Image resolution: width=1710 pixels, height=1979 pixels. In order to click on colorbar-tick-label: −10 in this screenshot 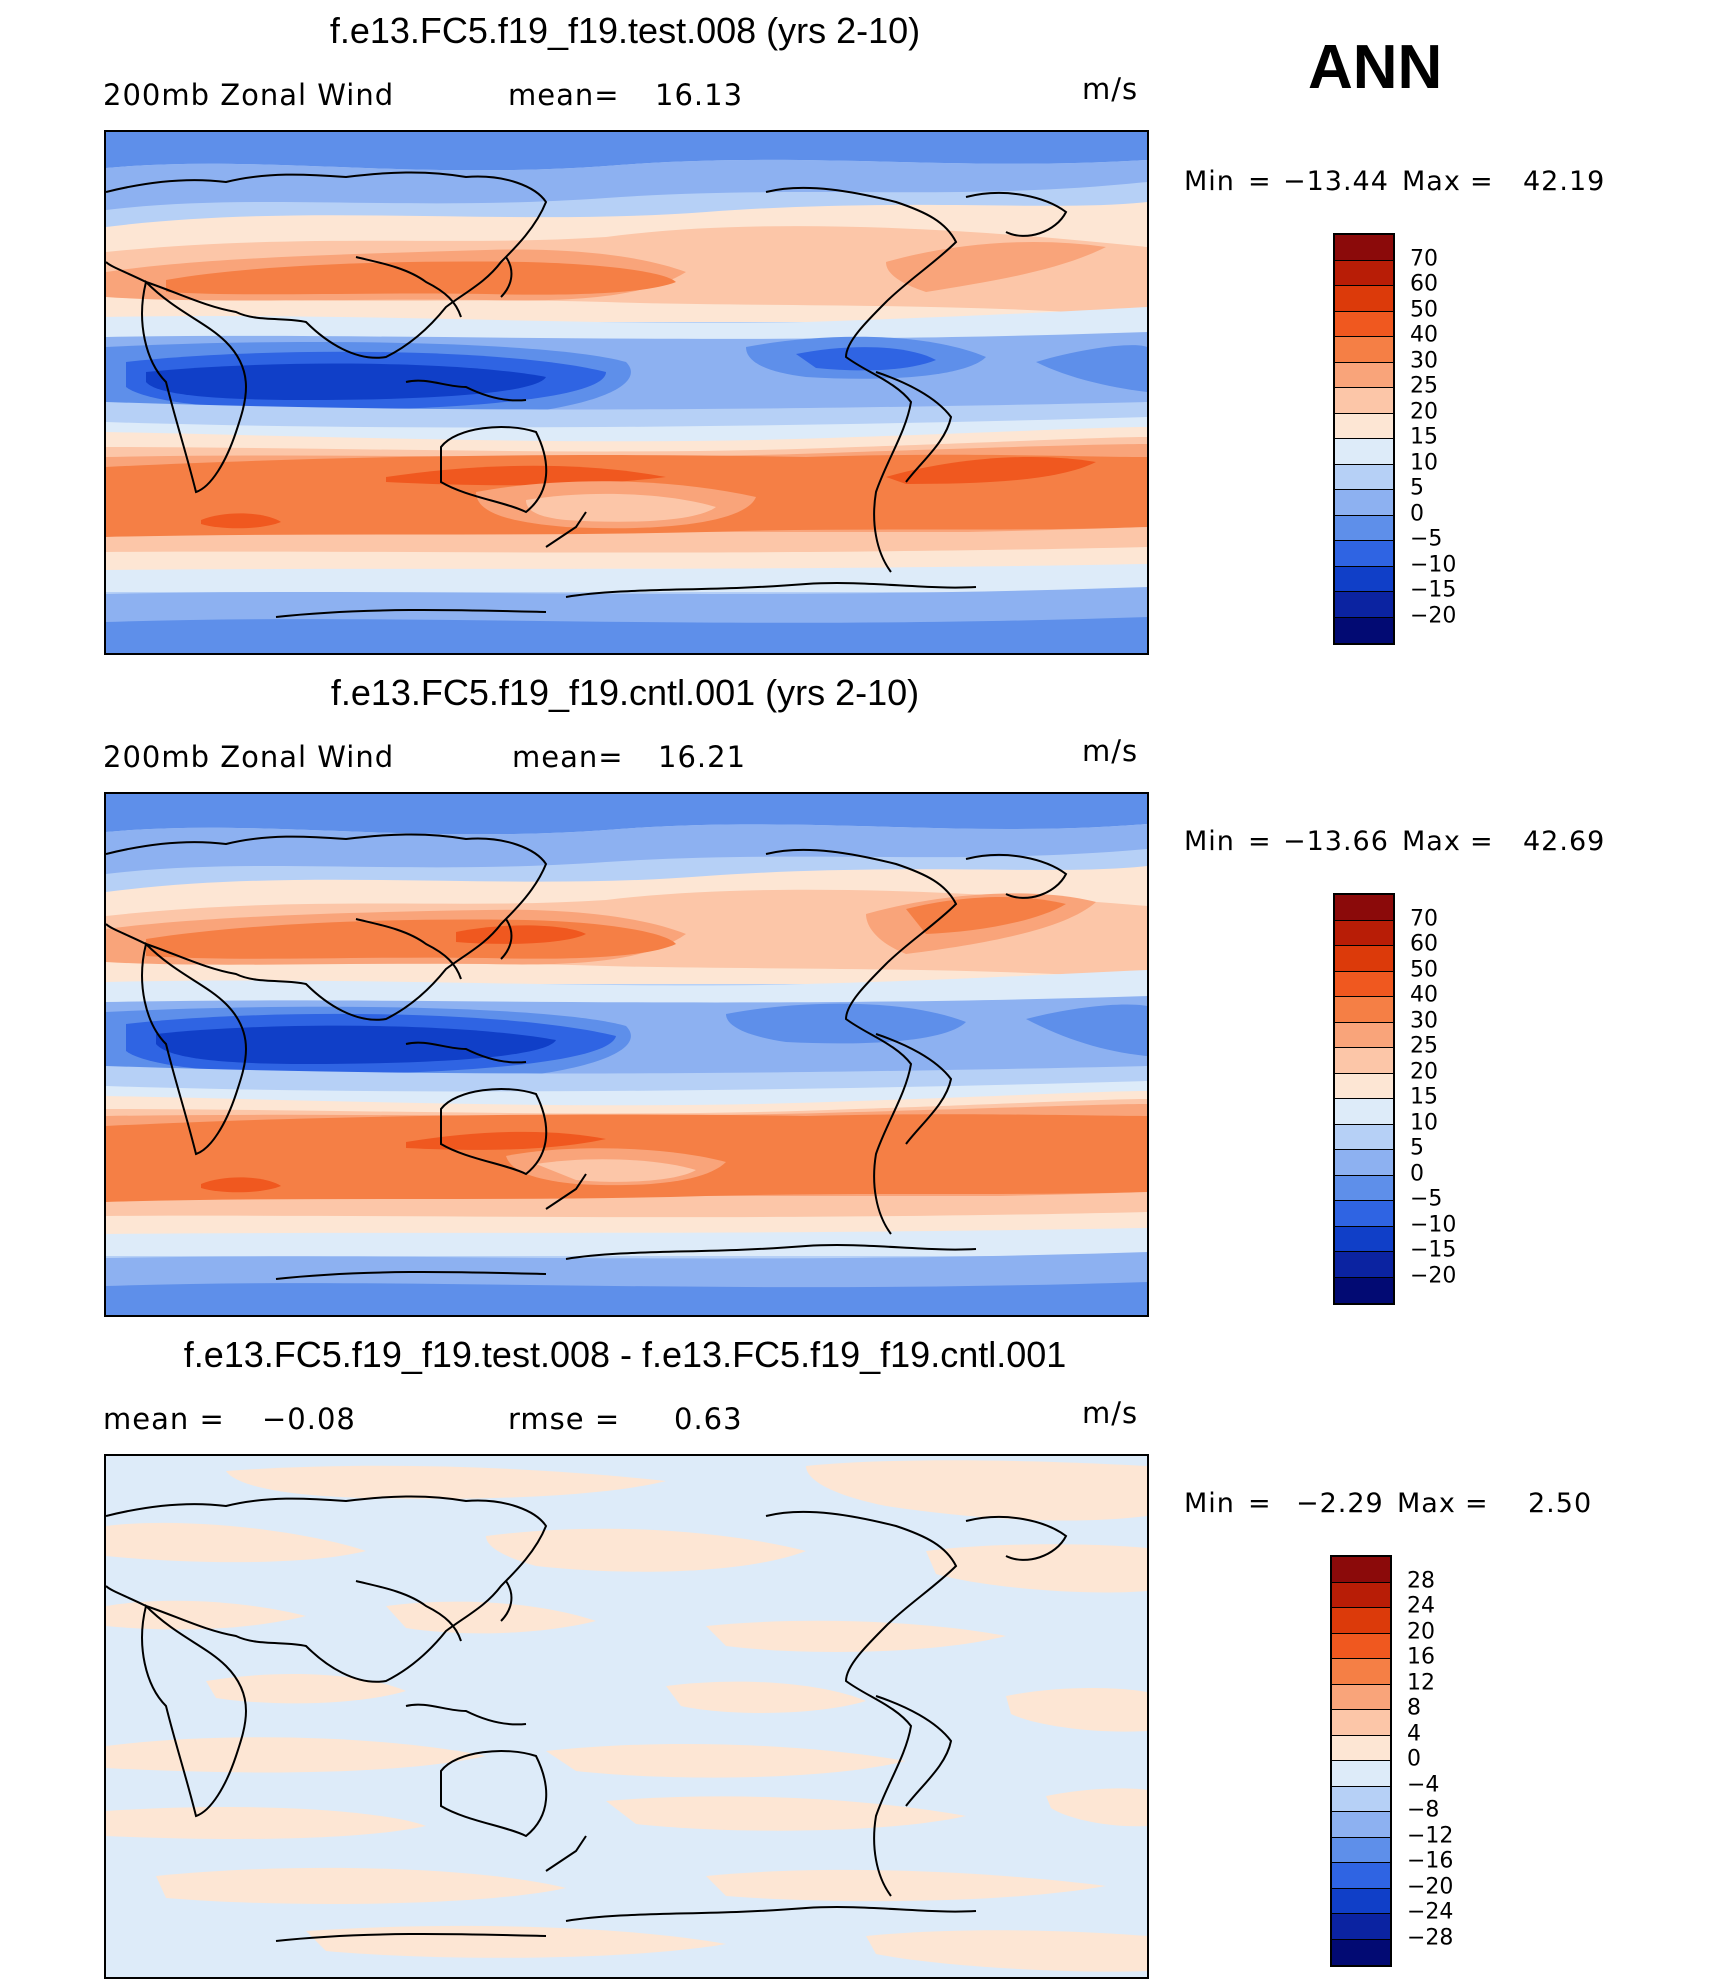, I will do `click(1433, 1224)`.